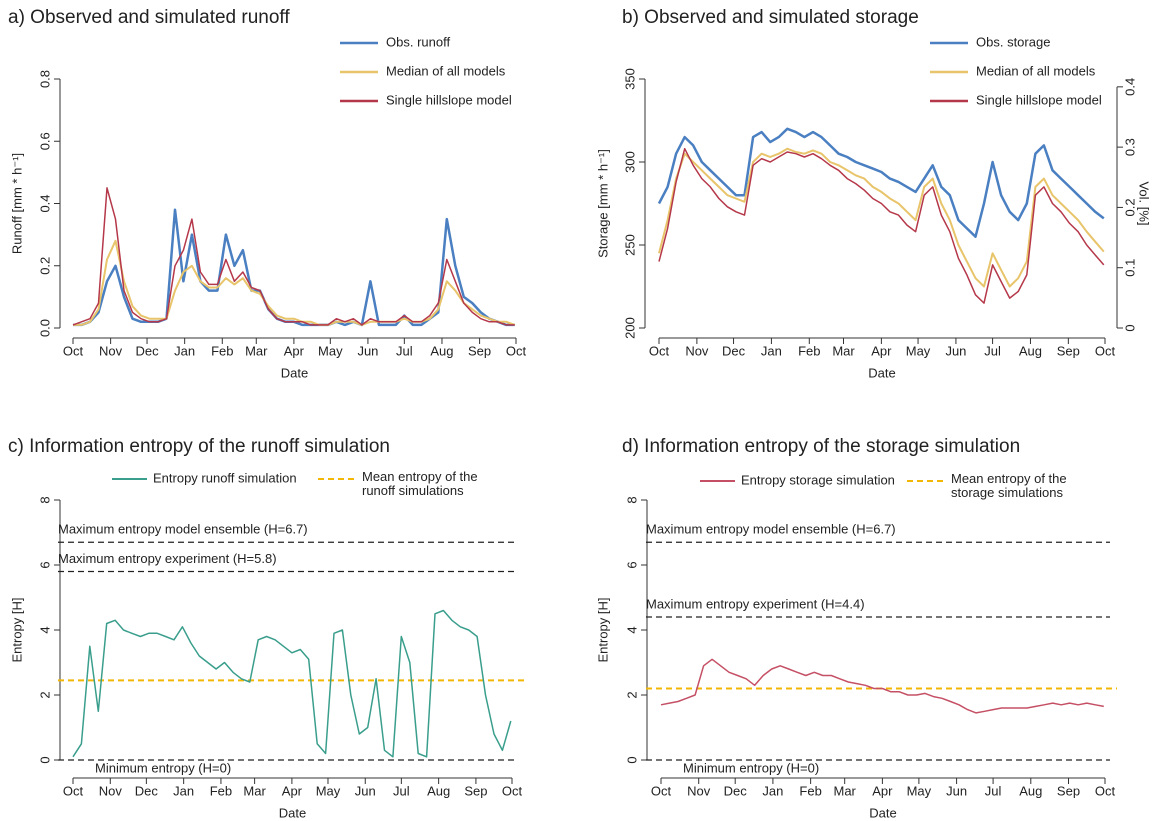 This screenshot has height=821, width=1155. I want to click on chart-title: b) Observed and simulated storage, so click(770, 17).